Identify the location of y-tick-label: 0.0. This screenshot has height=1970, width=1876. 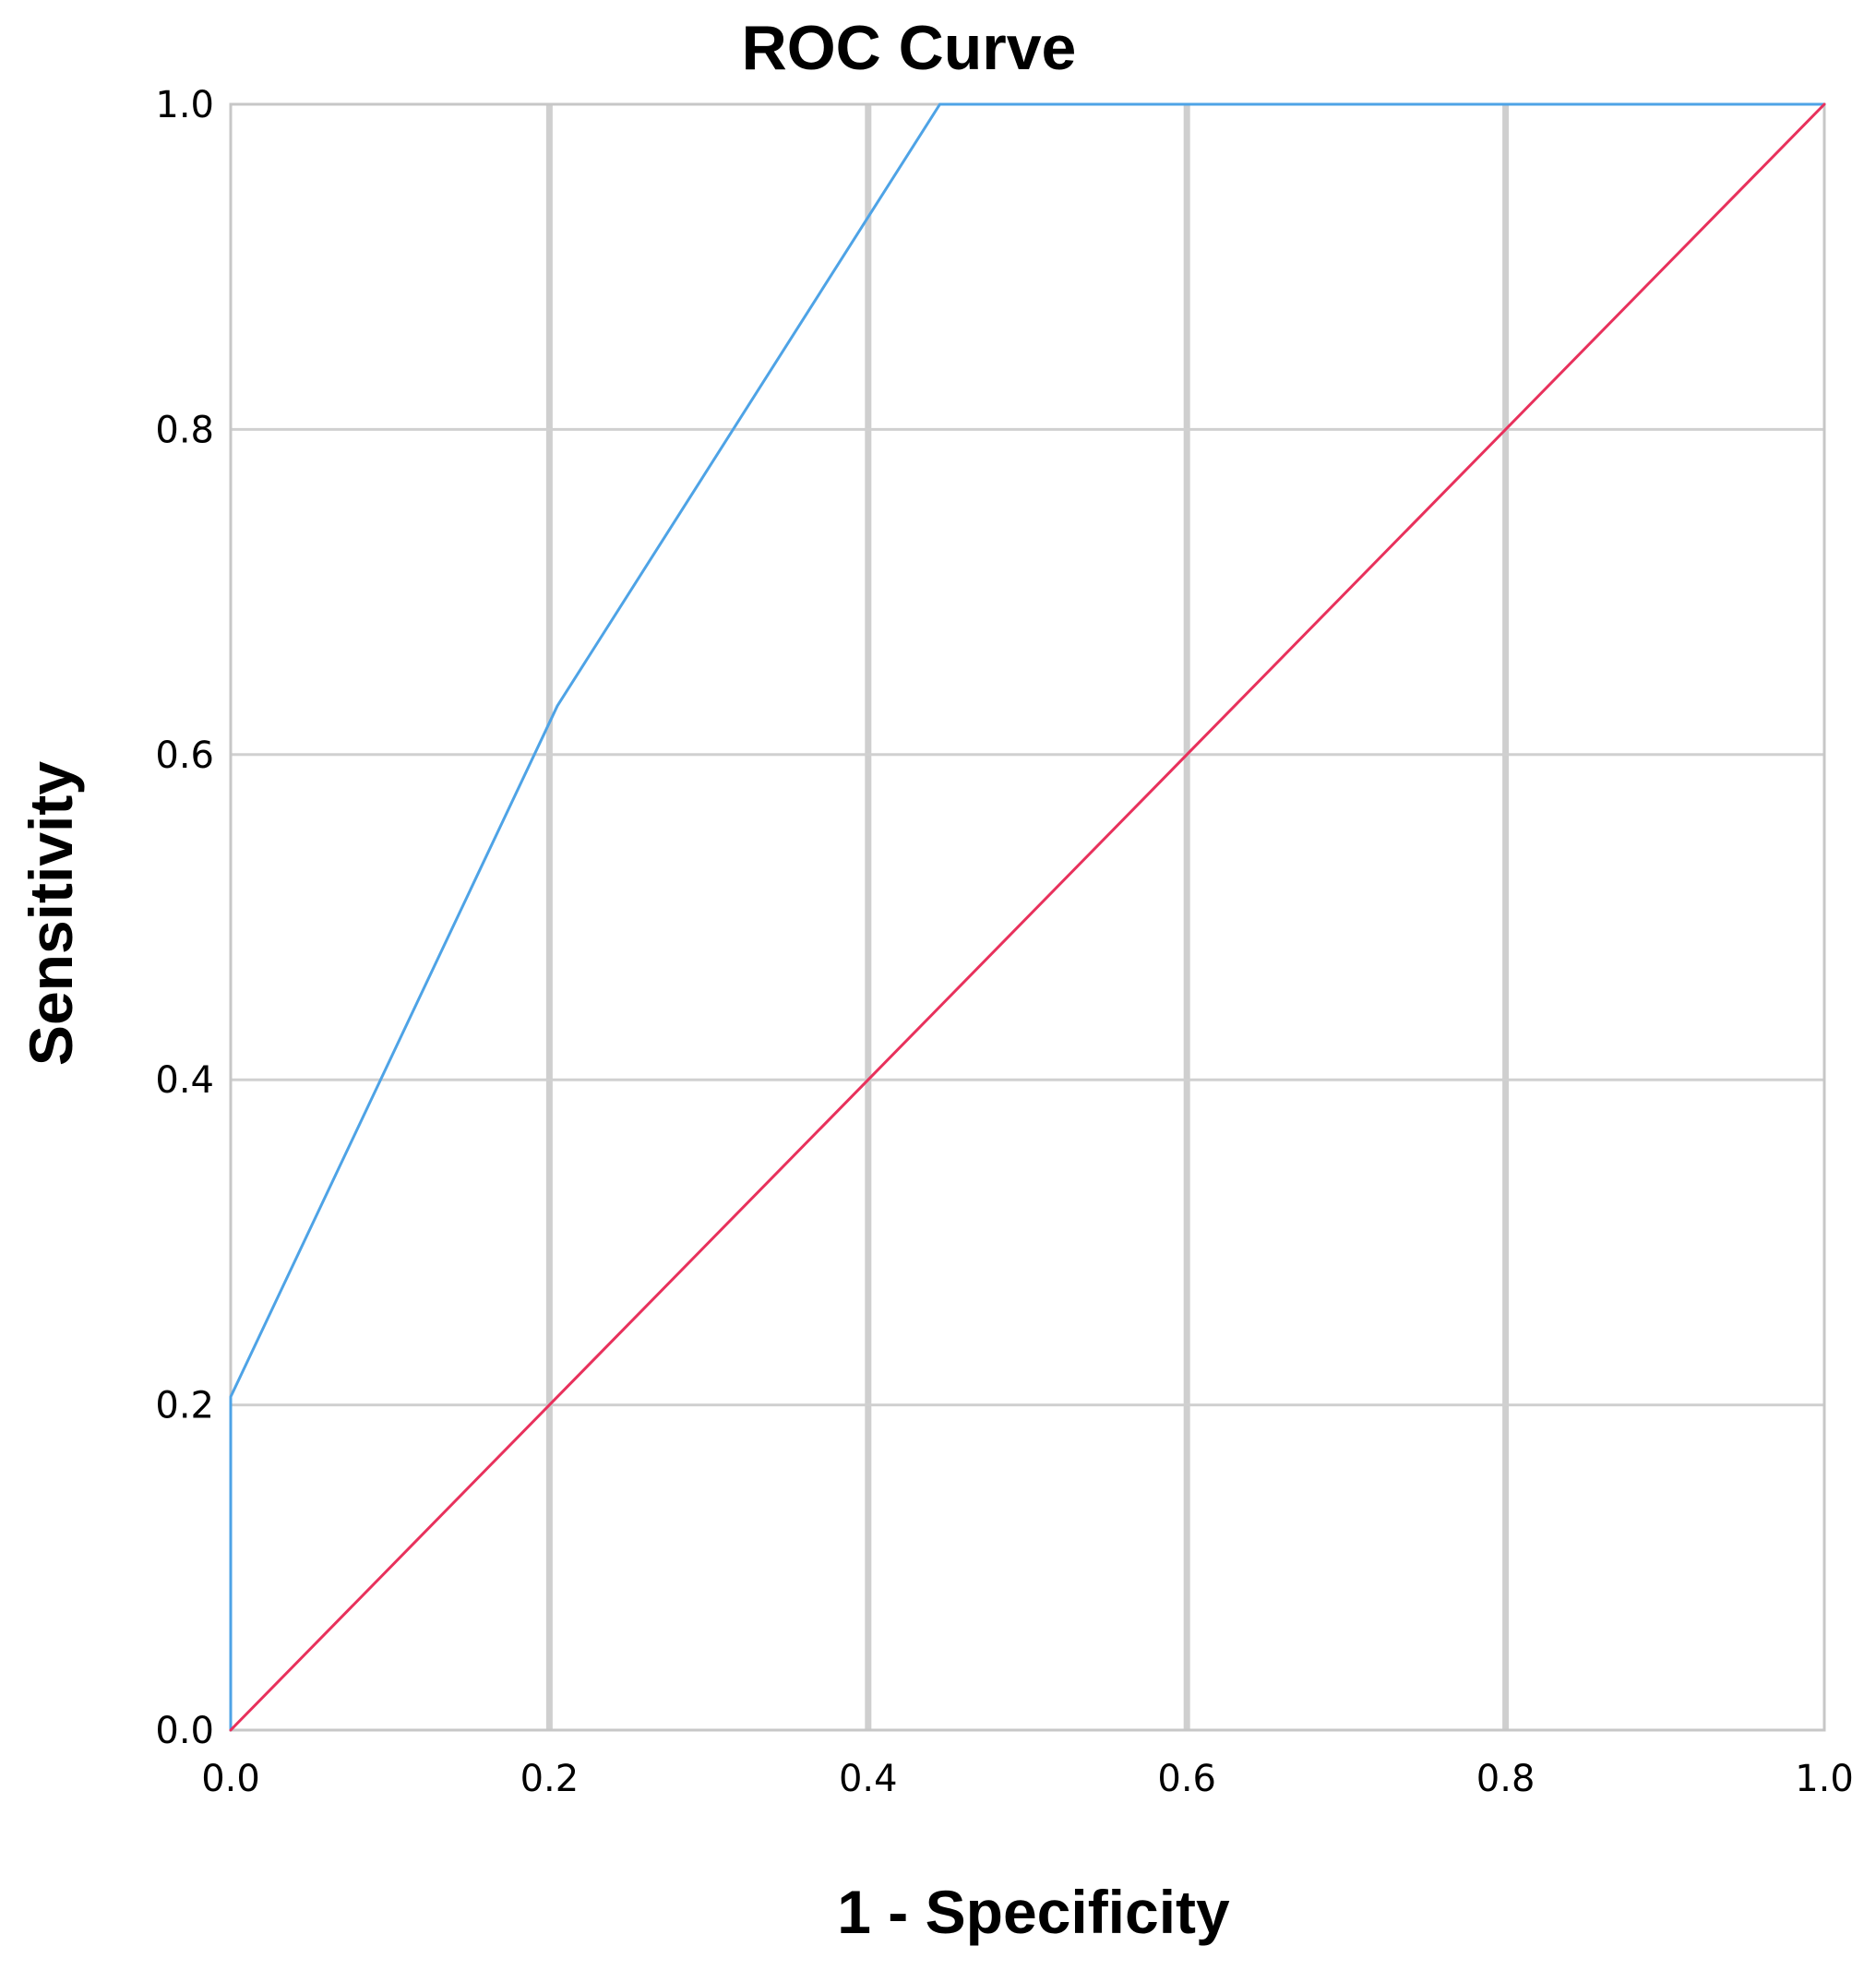
(184, 1731).